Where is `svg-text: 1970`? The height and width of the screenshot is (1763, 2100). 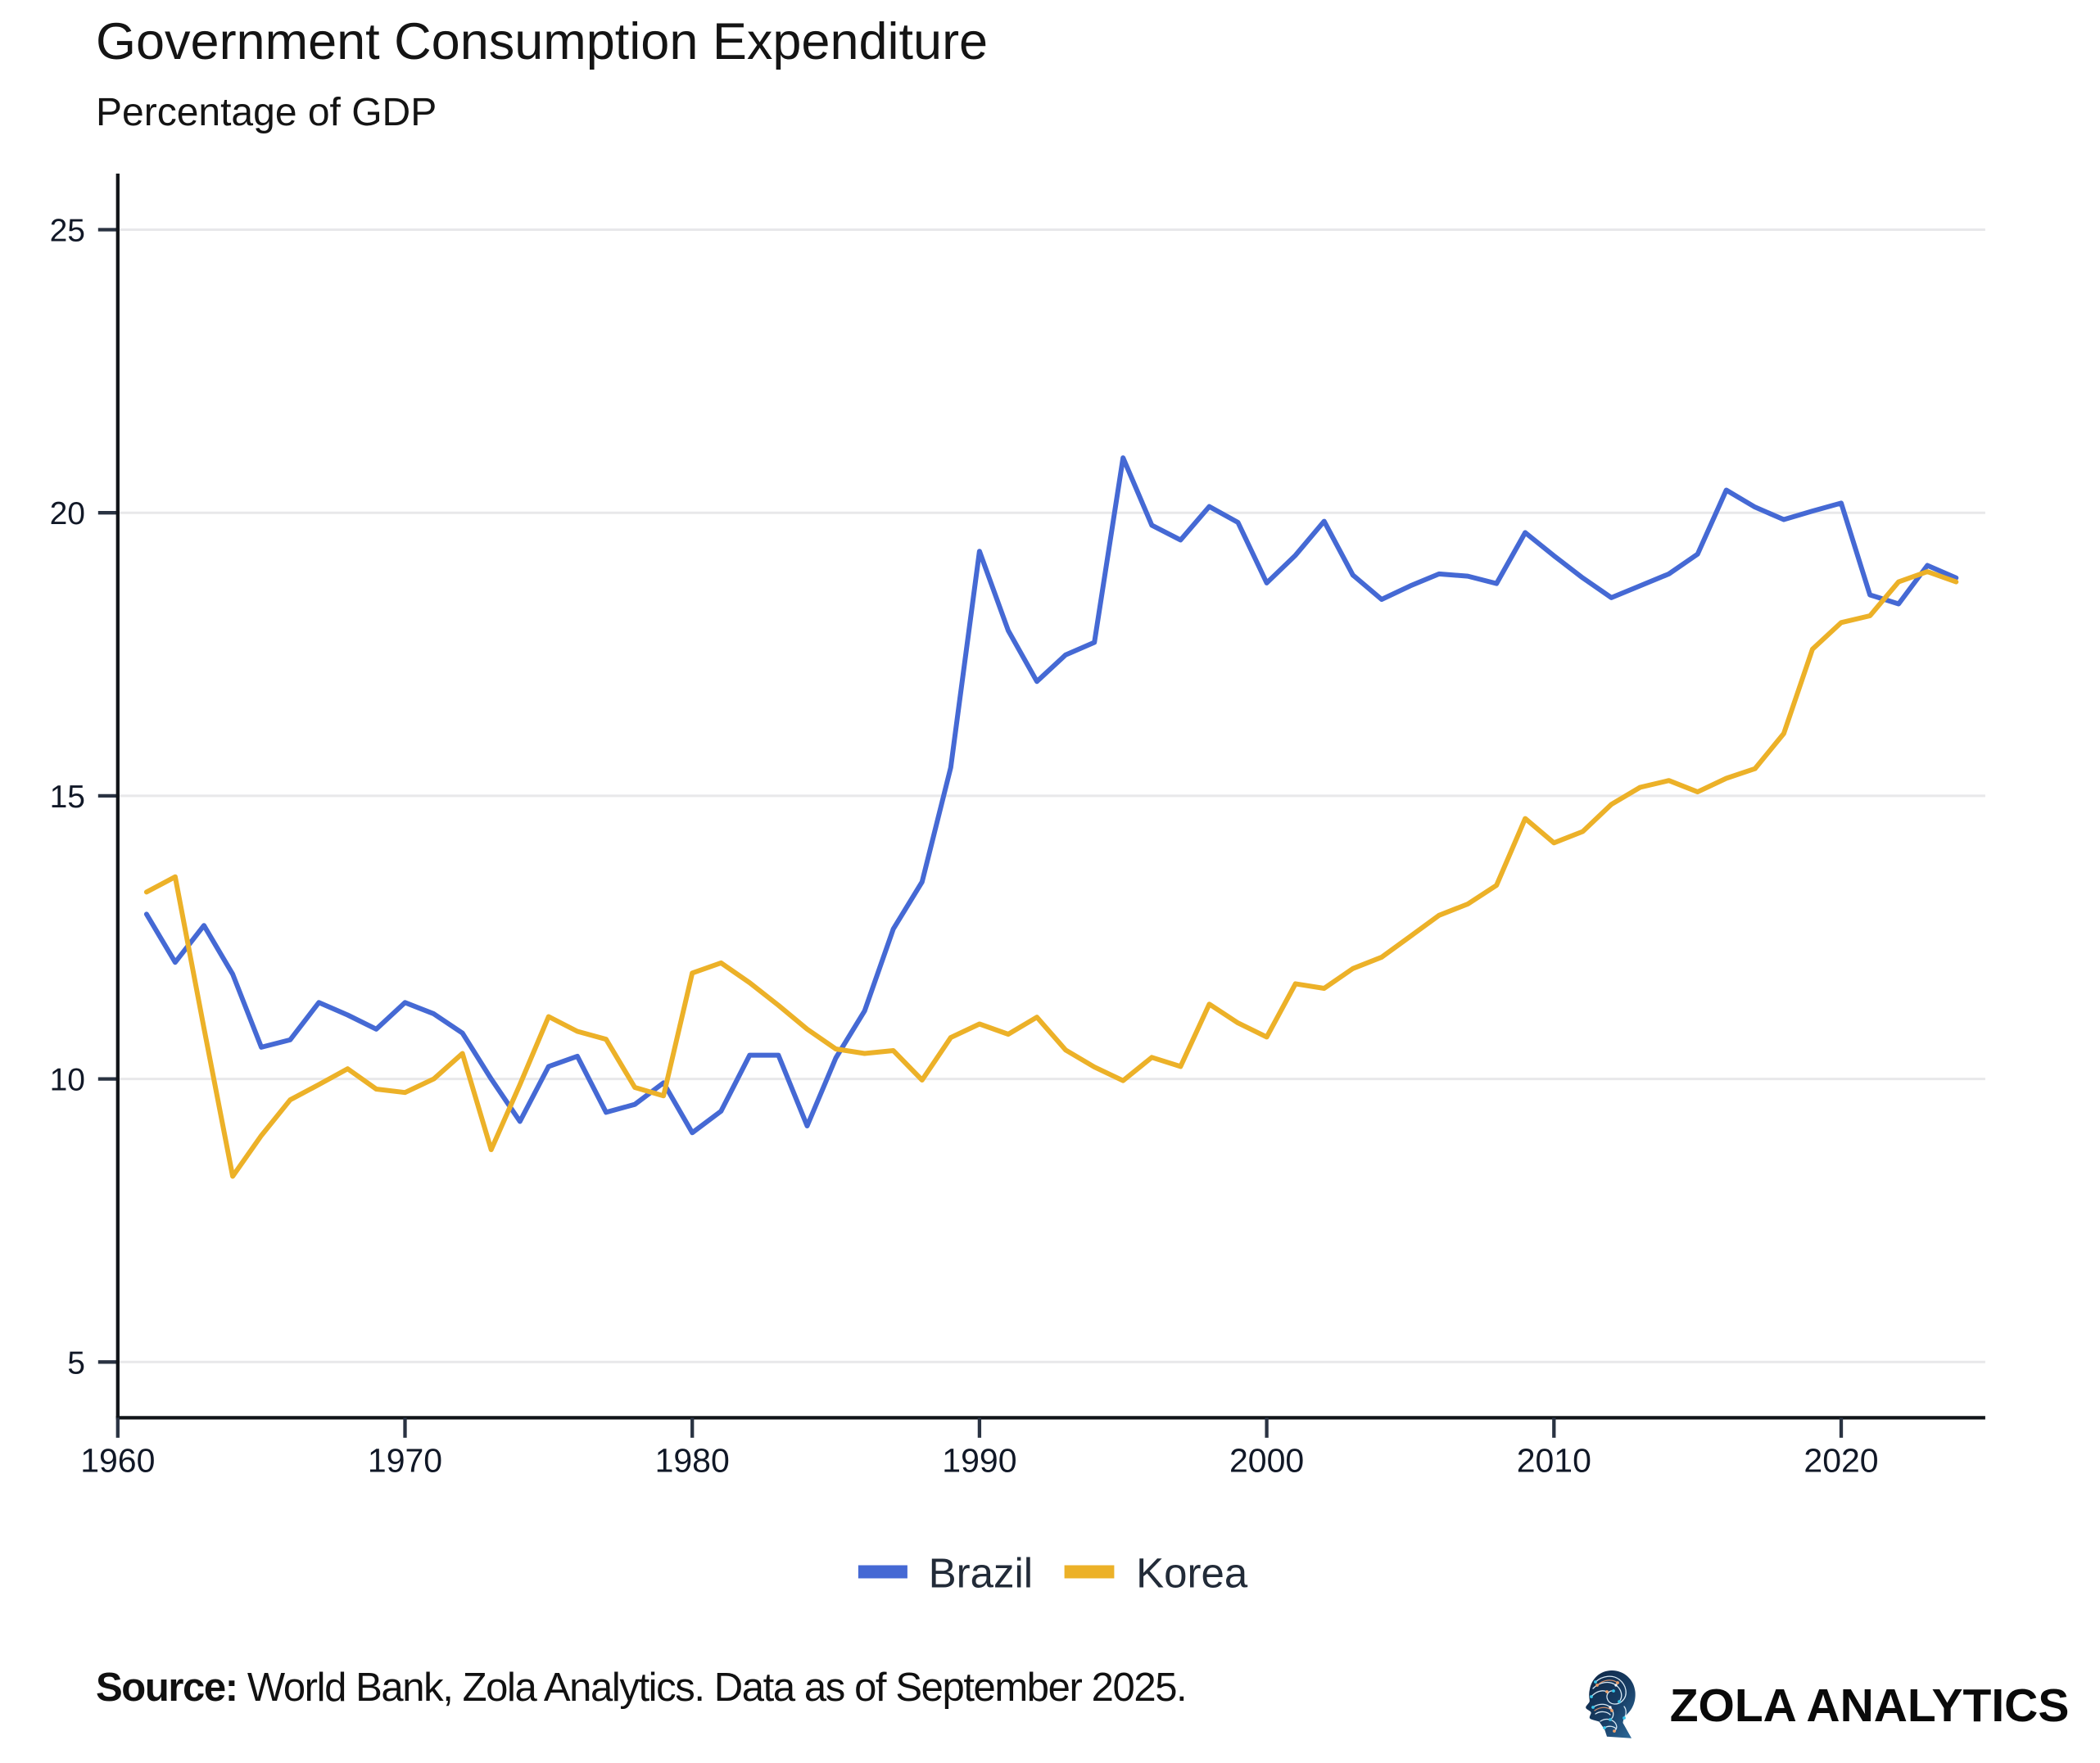 svg-text: 1970 is located at coordinates (405, 1461).